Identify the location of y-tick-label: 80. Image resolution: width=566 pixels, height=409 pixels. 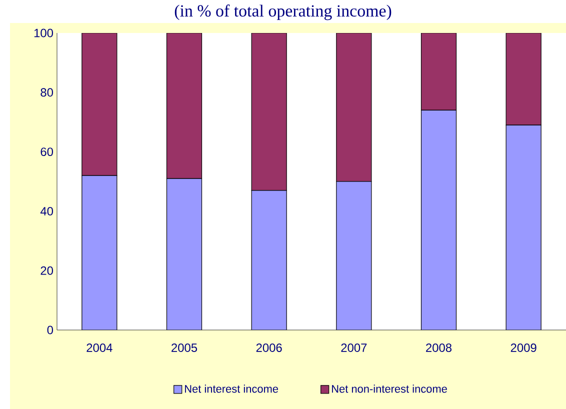
(47, 92).